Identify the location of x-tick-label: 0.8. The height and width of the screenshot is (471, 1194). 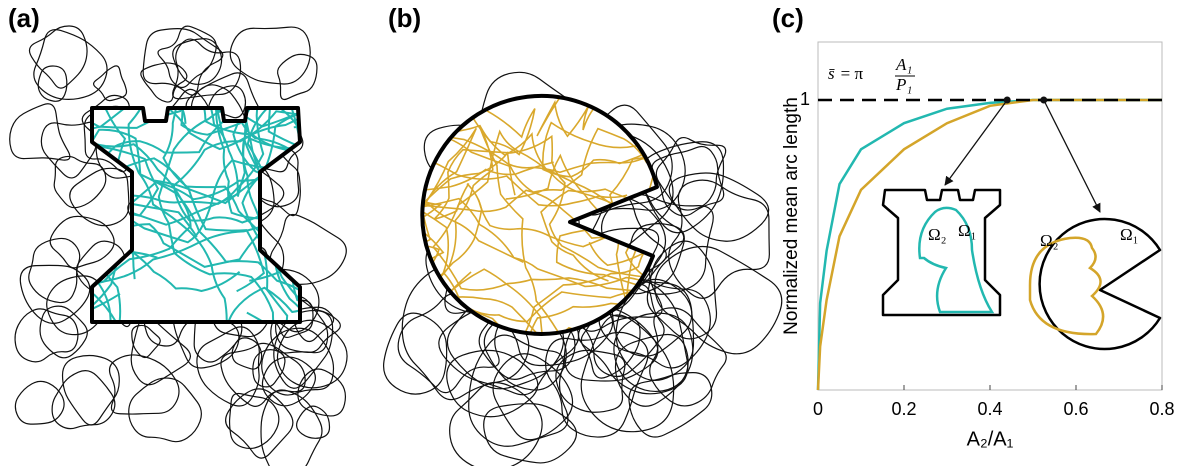
(1161, 409).